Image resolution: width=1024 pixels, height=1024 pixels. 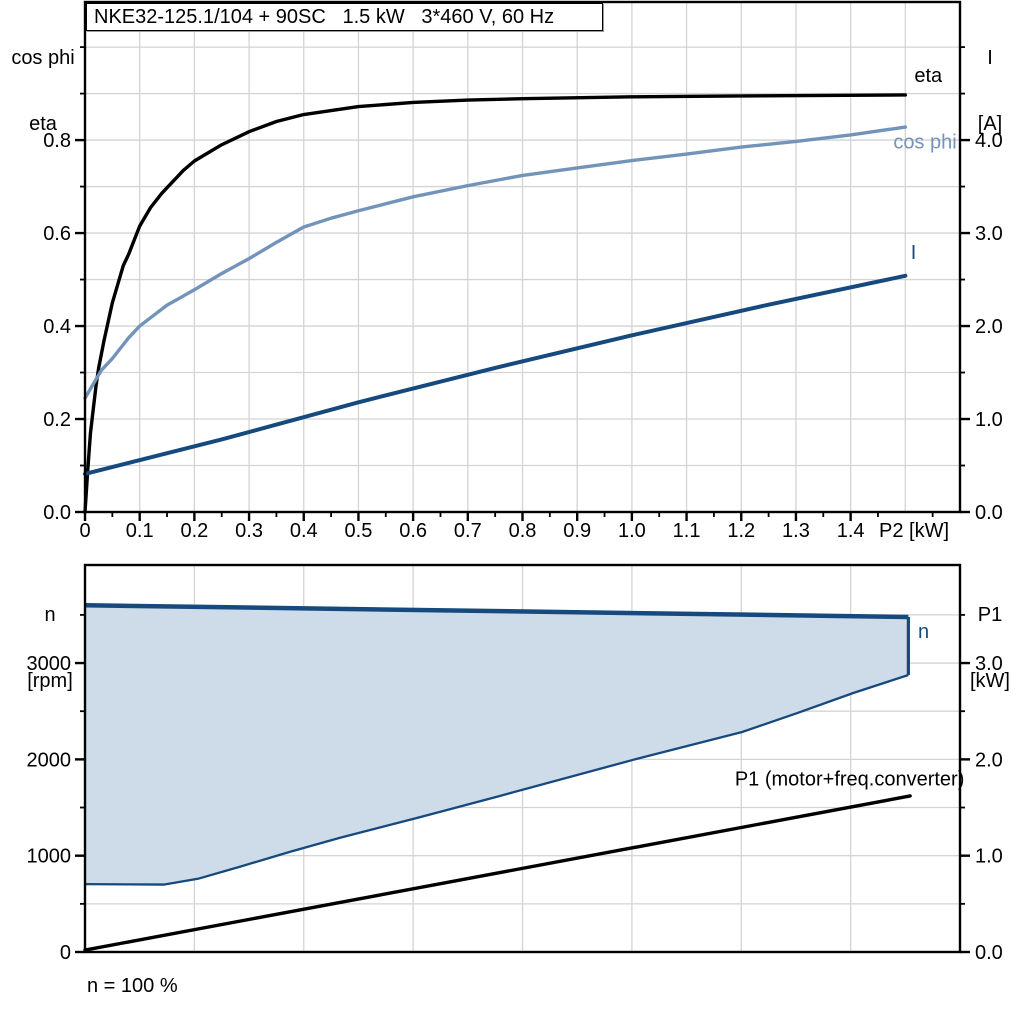 I want to click on speed-range-top-edge, so click(x=496, y=611).